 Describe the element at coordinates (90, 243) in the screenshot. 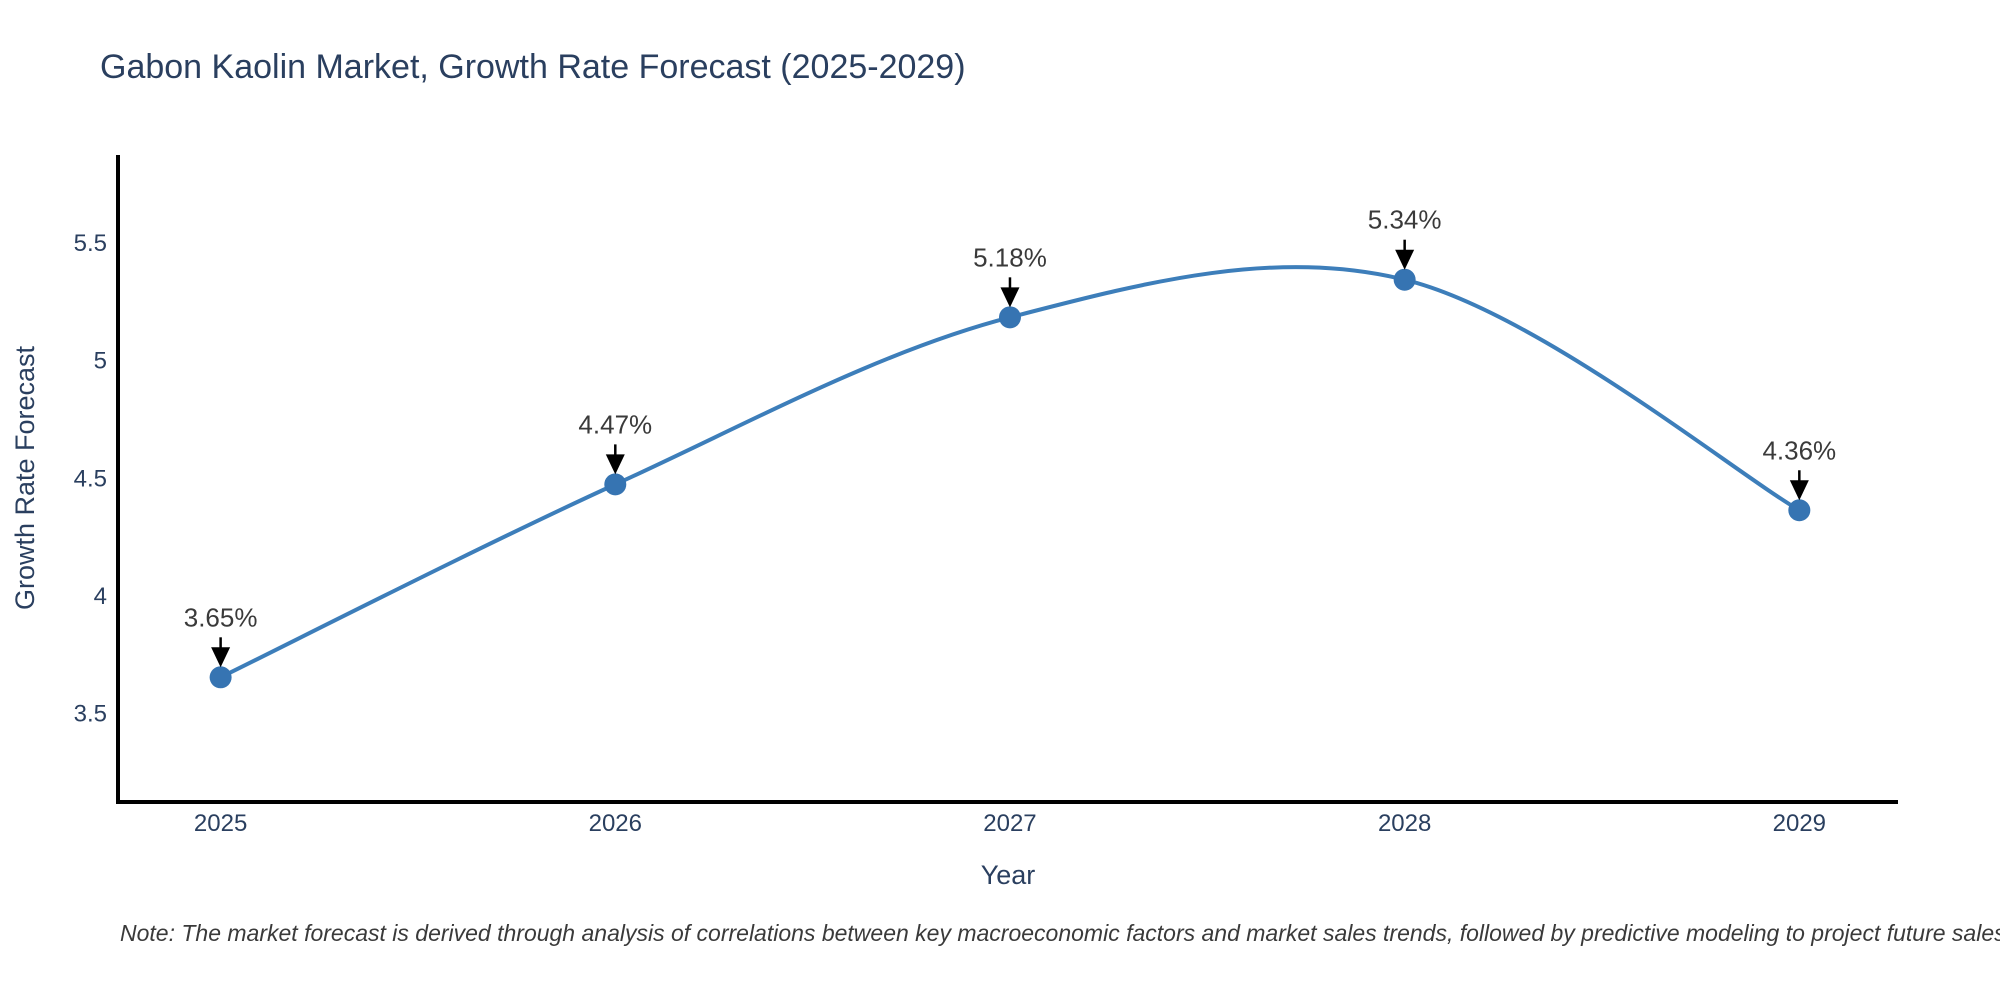

I see `y-tick-label: 5.5` at that location.